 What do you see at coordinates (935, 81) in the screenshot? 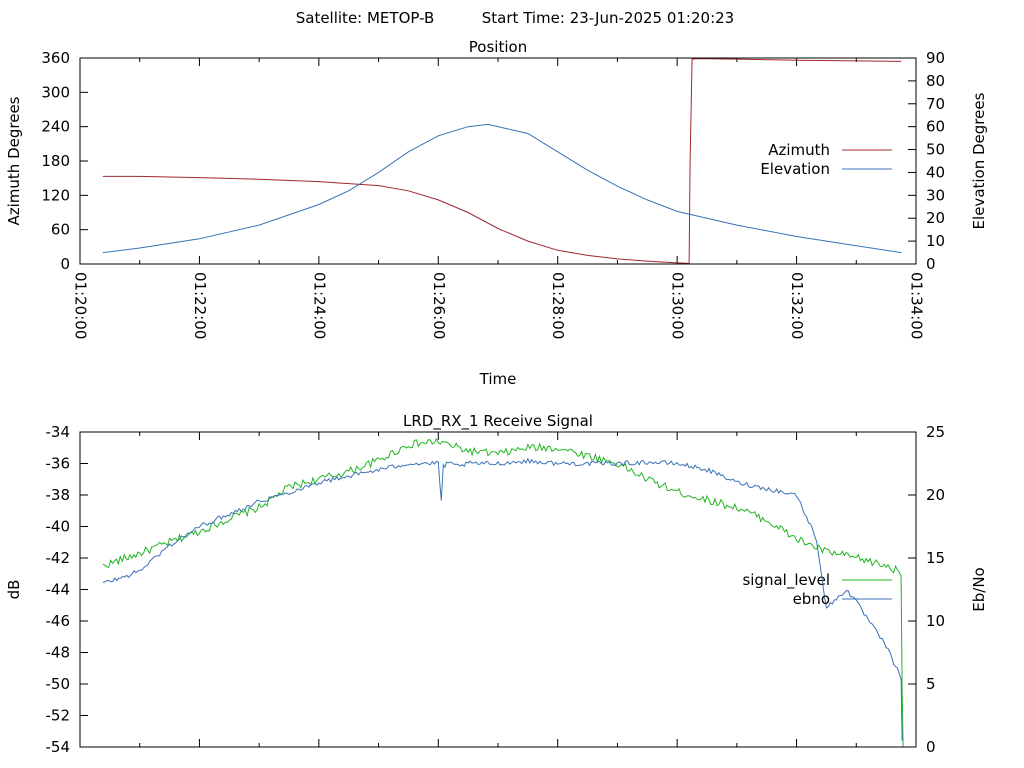
I see `y2-tick-label: 80` at bounding box center [935, 81].